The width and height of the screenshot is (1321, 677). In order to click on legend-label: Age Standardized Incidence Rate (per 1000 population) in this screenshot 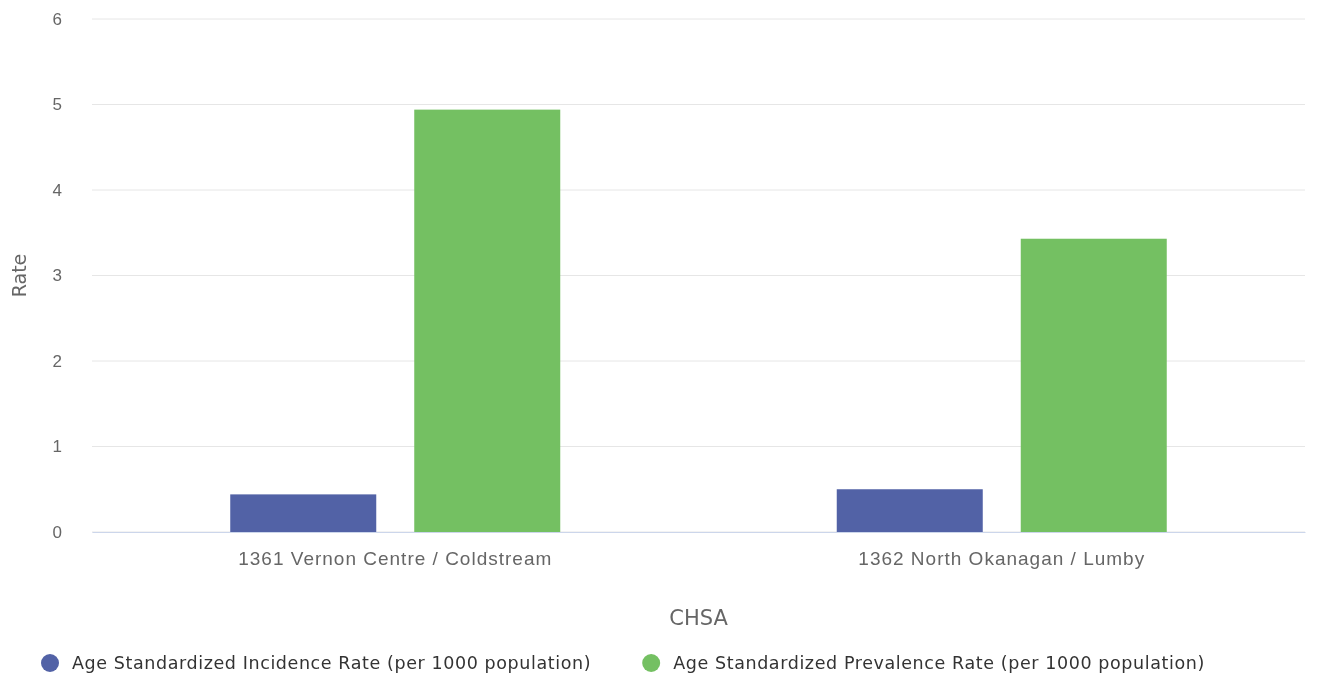, I will do `click(332, 663)`.